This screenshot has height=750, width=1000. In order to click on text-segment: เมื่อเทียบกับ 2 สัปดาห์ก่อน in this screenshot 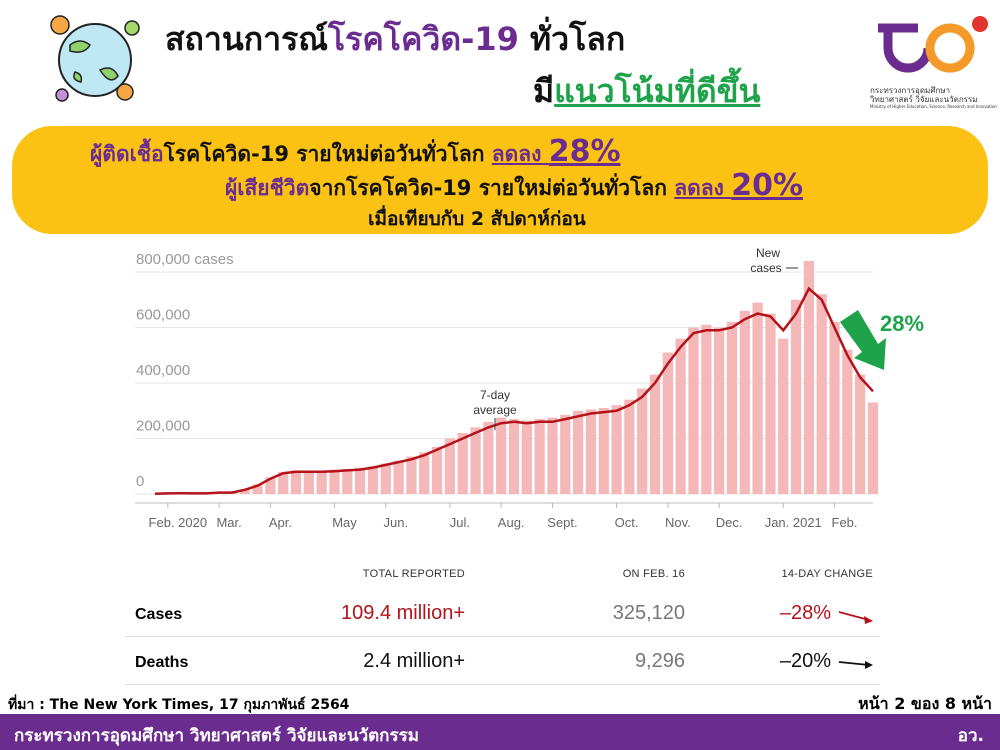, I will do `click(477, 219)`.